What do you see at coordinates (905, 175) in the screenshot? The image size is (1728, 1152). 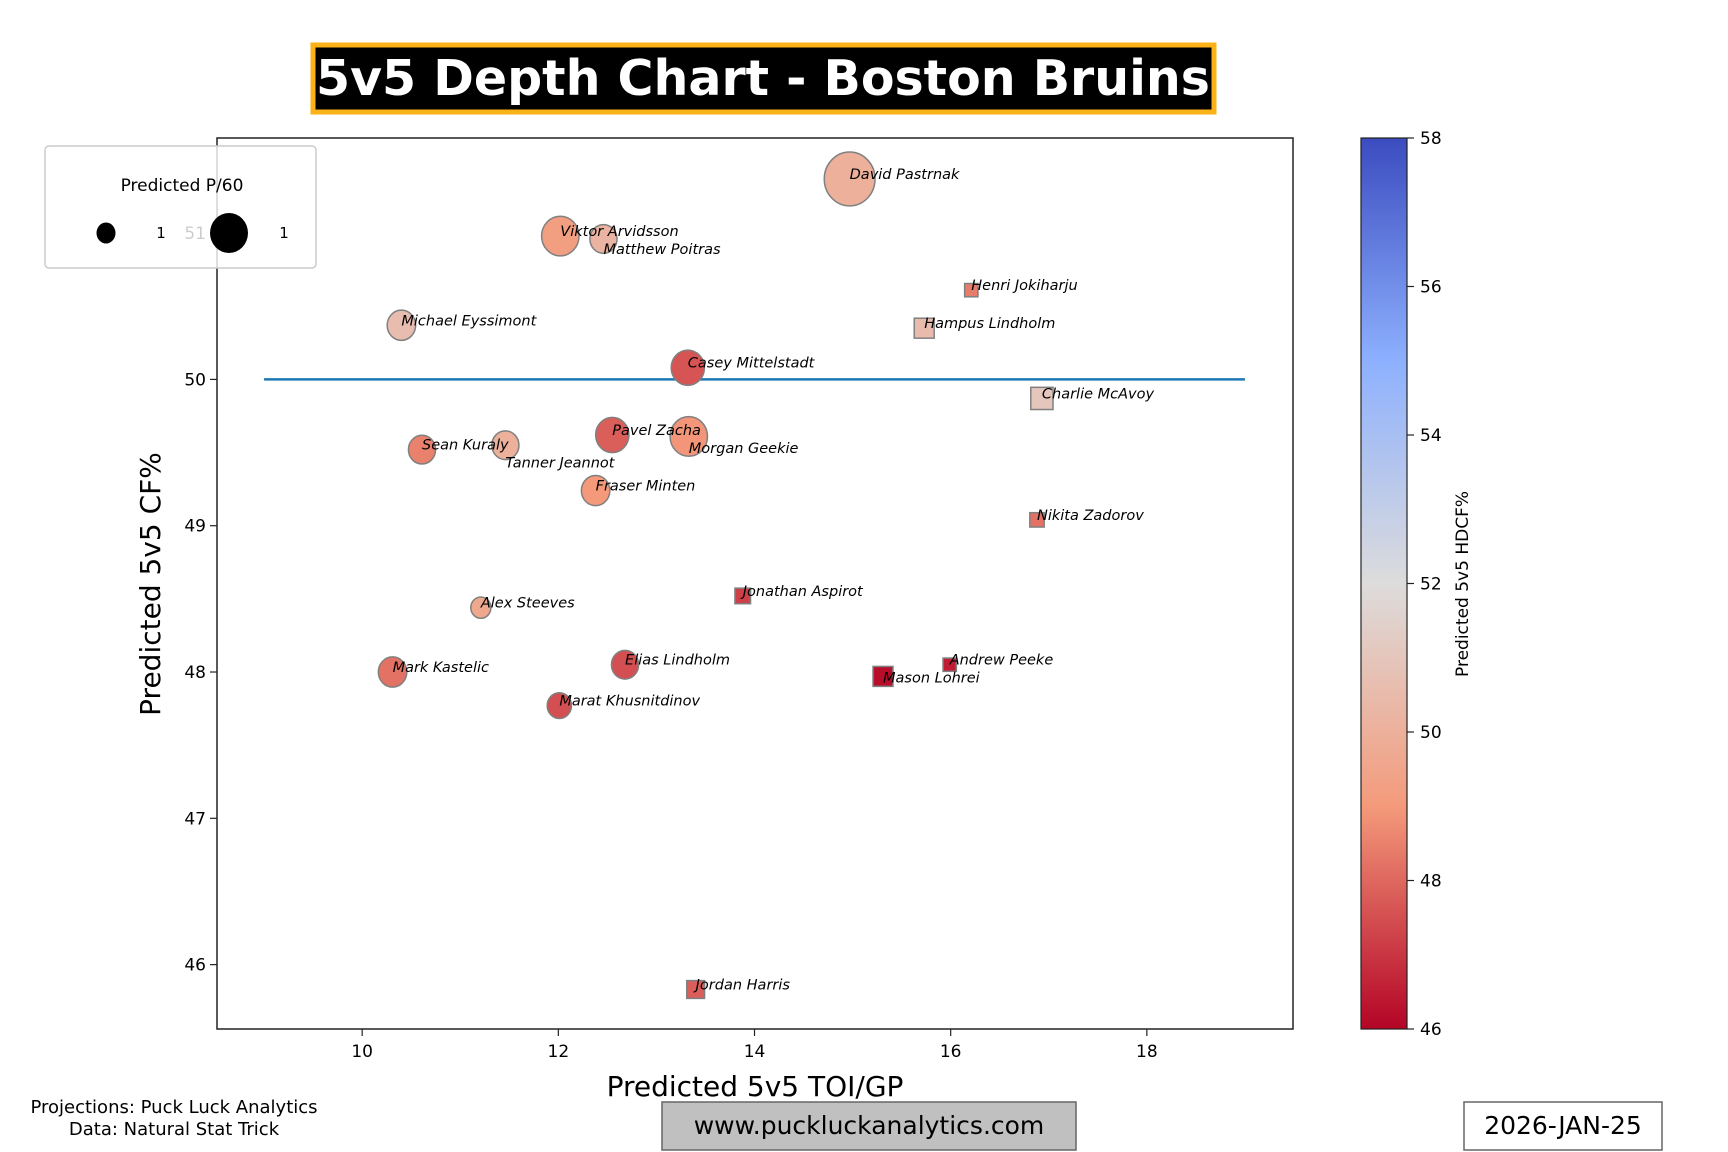 I see `player-label: David Pastrnak` at bounding box center [905, 175].